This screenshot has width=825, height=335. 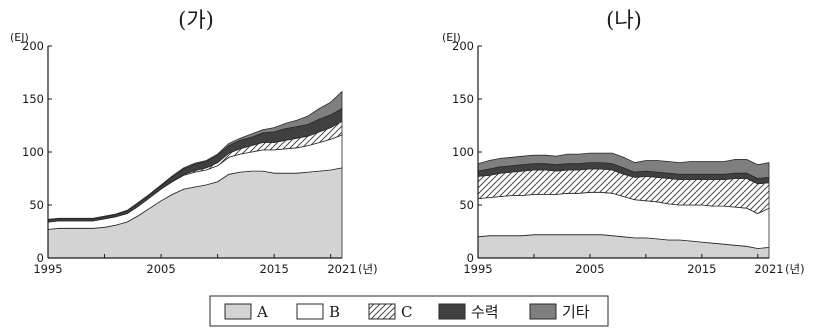 I want to click on legend-label-c: C, so click(x=406, y=312).